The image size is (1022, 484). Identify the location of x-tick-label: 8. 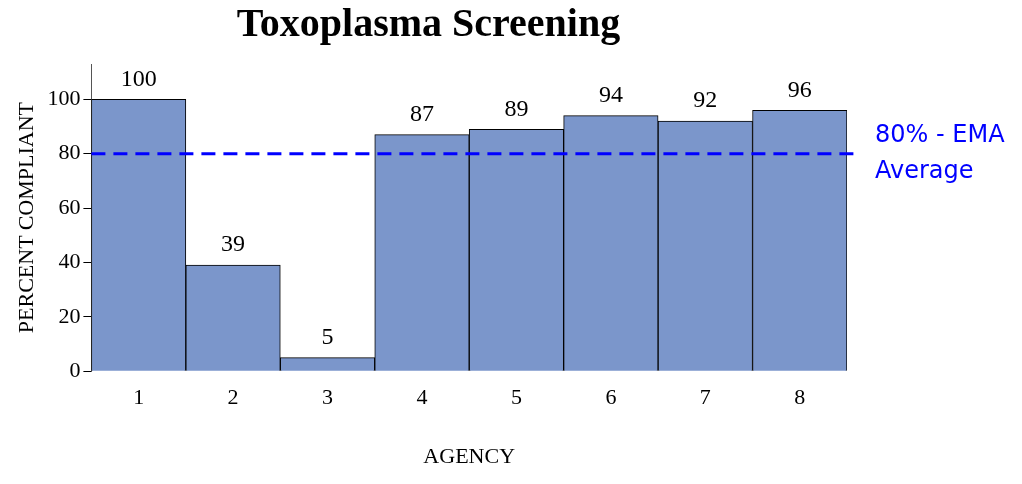
(800, 397).